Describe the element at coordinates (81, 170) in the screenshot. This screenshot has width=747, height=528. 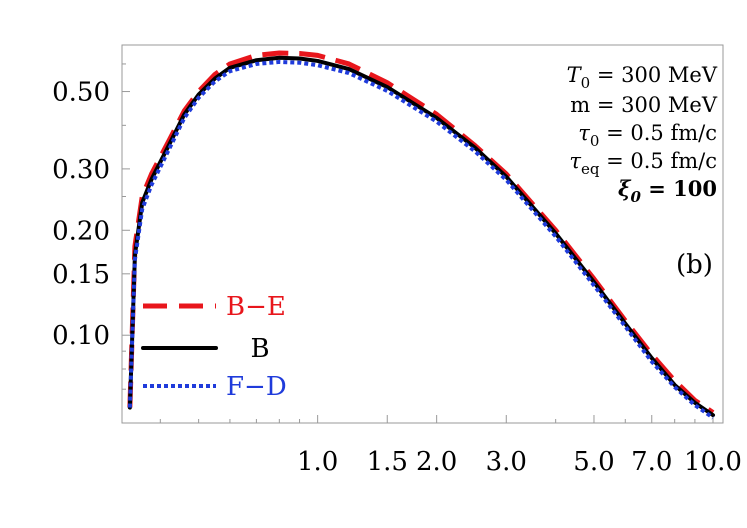
I see `y-tick-label: 0.30` at that location.